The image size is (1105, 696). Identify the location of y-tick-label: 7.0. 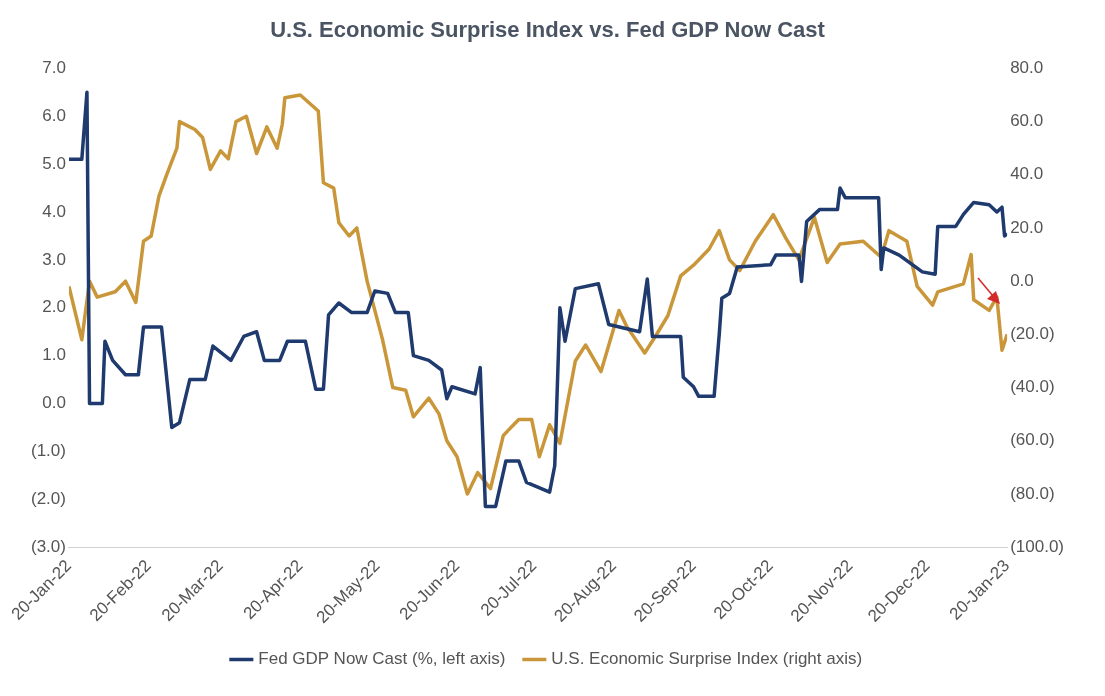
(54, 68).